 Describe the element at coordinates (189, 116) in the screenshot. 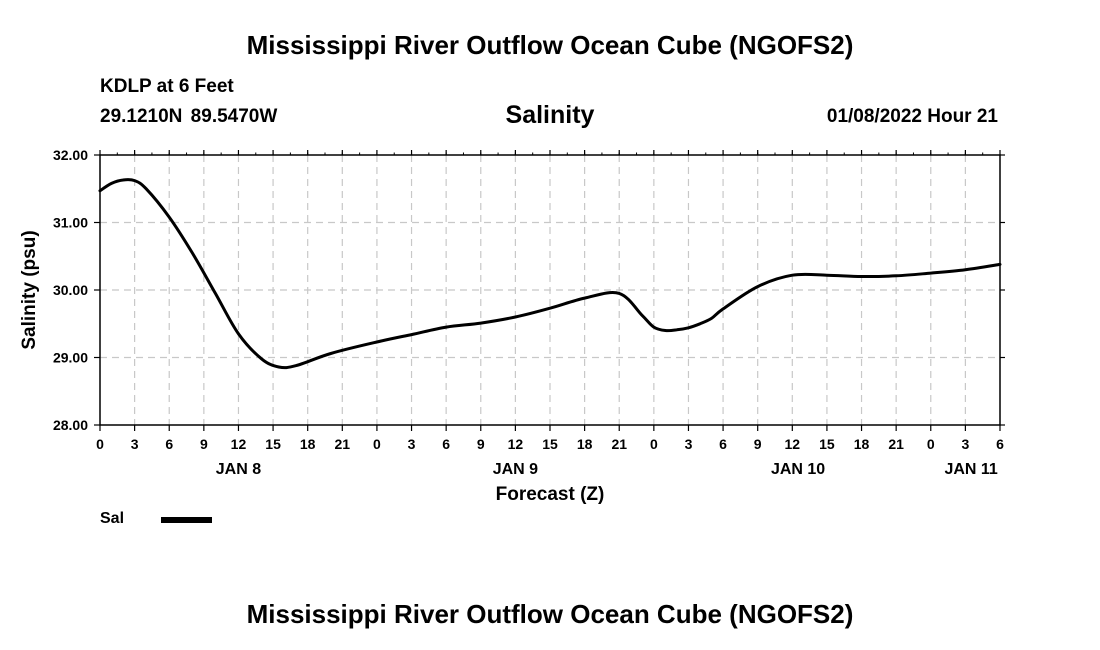

I see `station-coordinates: 29.1210N 89.5470W` at that location.